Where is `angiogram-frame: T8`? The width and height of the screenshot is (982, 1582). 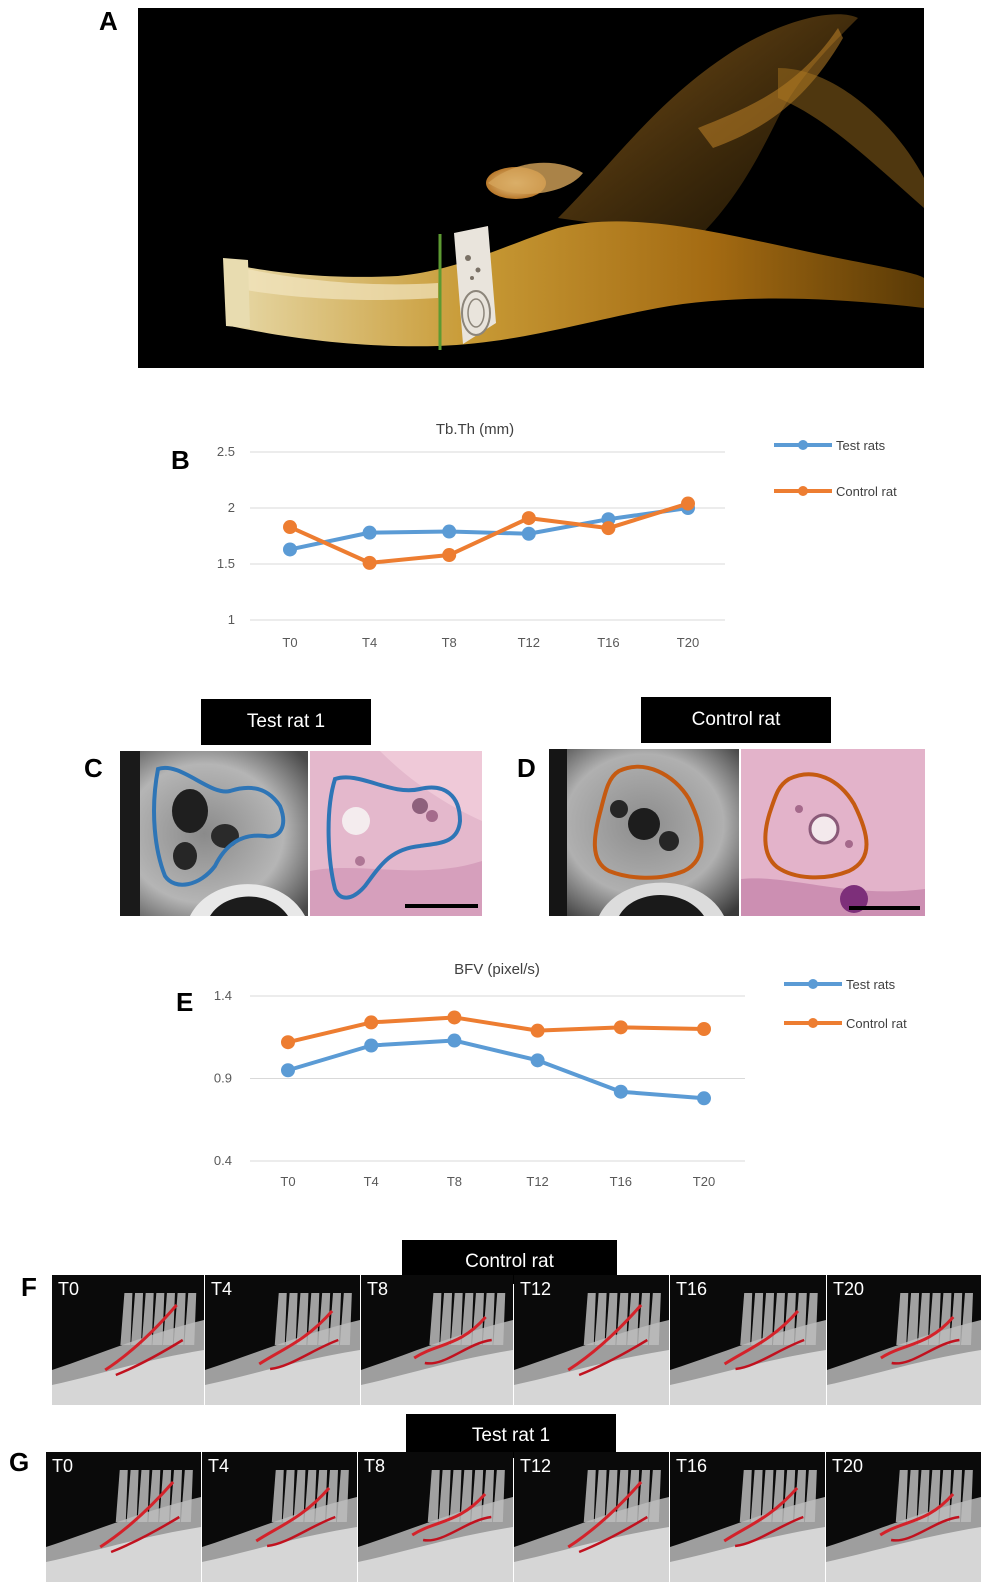
angiogram-frame: T8 is located at coordinates (435, 1517).